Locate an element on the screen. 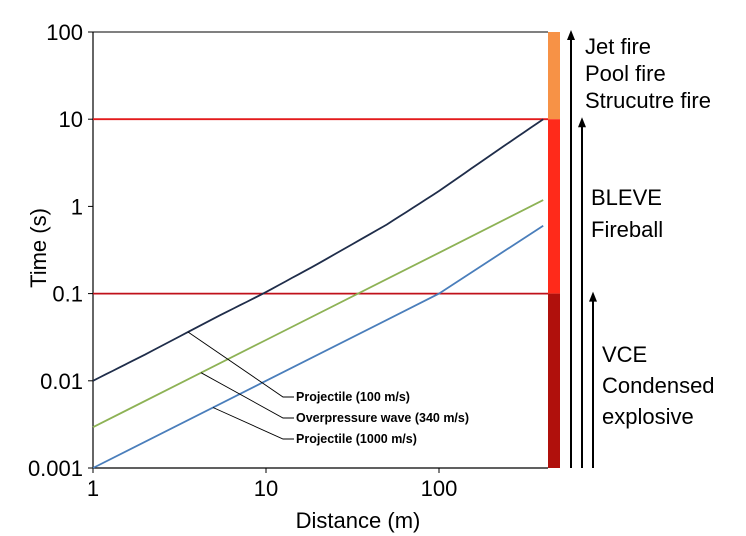 This screenshot has height=536, width=746. side-band-label: Strucutre fire is located at coordinates (648, 100).